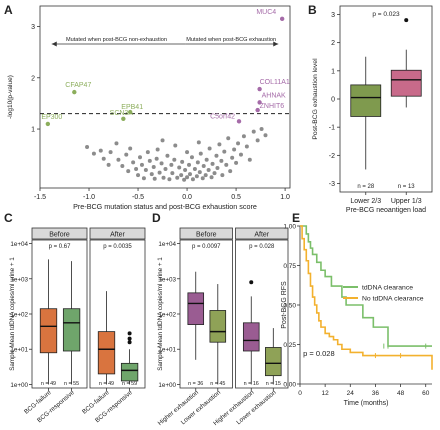  Describe the element at coordinates (262, 247) in the screenshot. I see `p-value: p = 0.028` at that location.